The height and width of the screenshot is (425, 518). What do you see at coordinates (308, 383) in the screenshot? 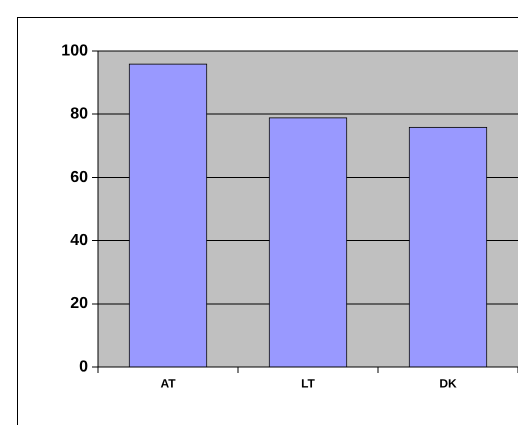
I see `x-tick-label: LT` at bounding box center [308, 383].